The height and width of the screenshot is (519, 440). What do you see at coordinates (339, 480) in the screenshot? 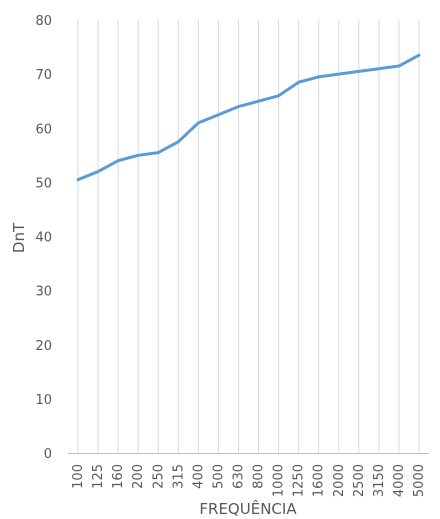
I see `x-tick-label-2000: 2000` at bounding box center [339, 480].